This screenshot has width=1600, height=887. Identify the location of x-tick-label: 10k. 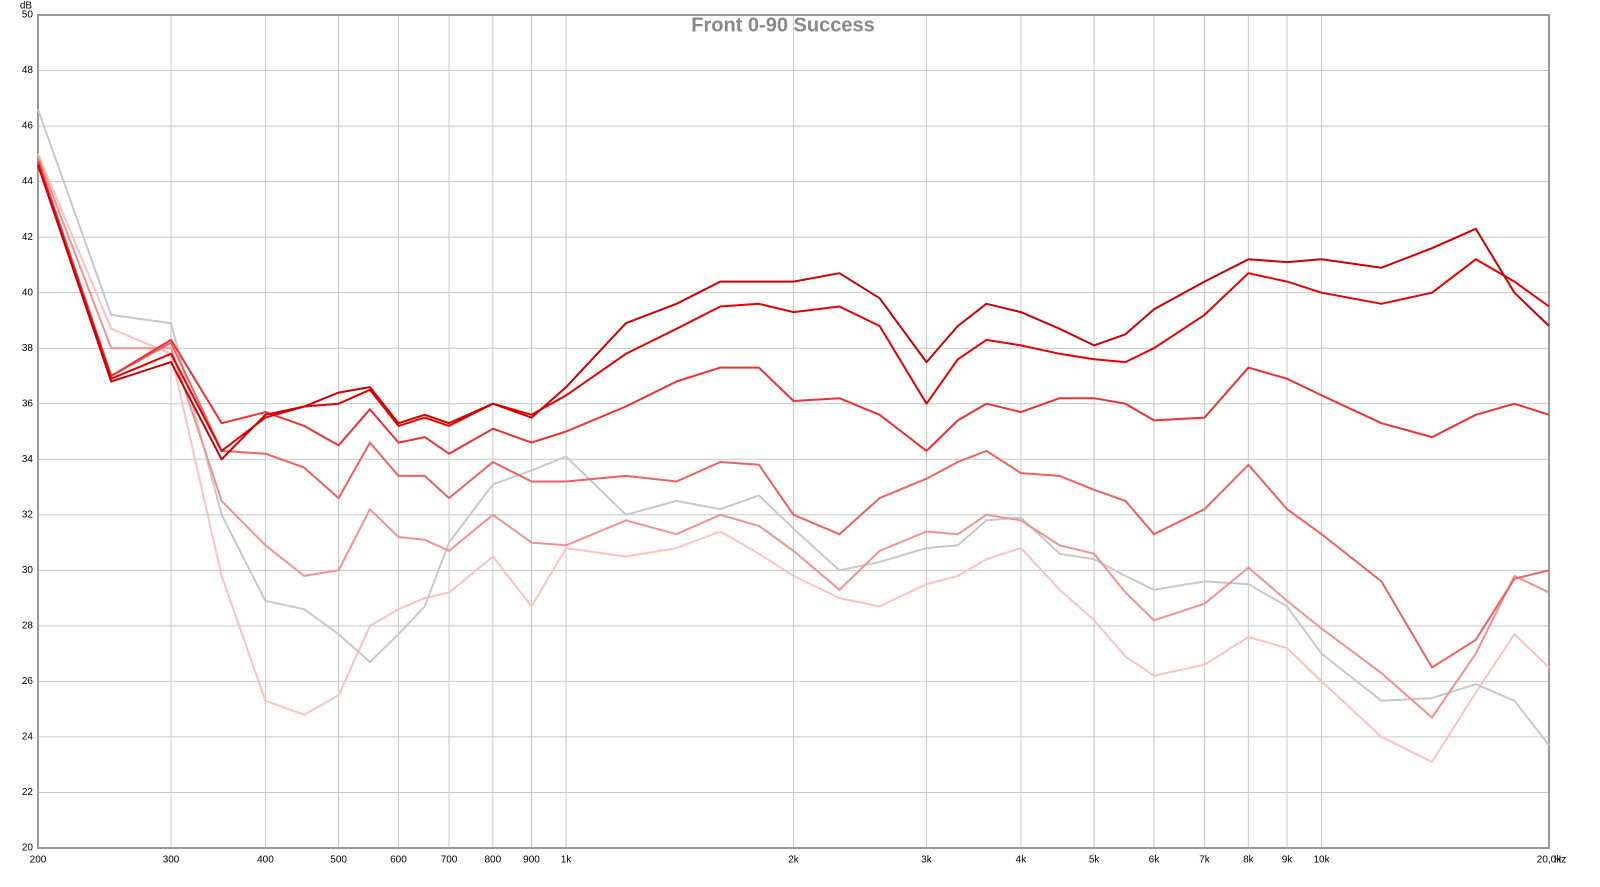
(1322, 860).